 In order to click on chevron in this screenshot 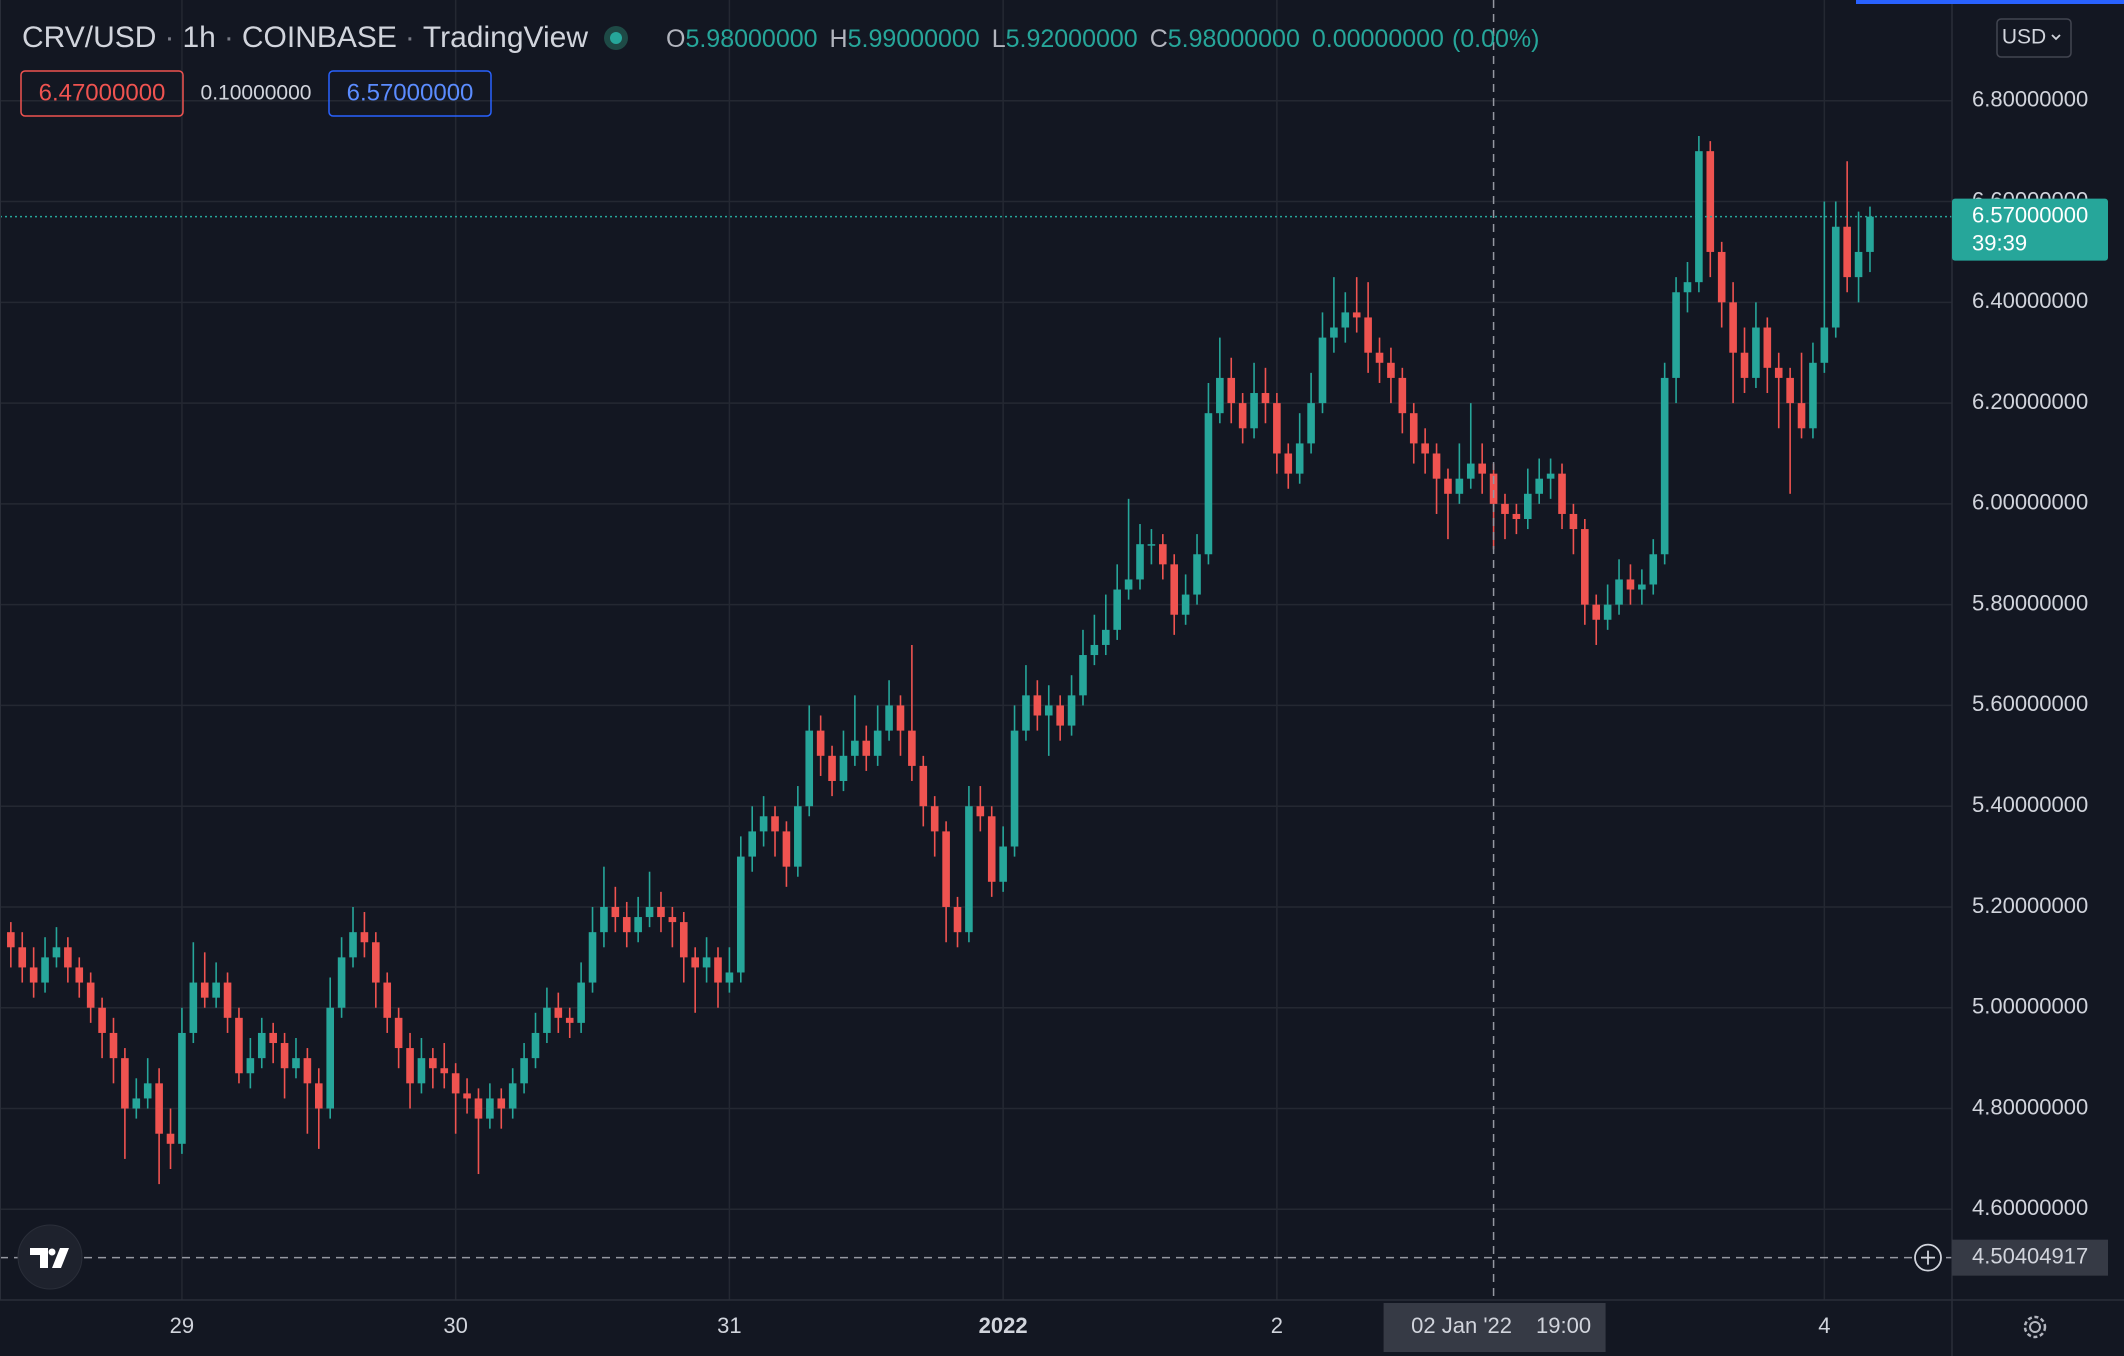, I will do `click(2056, 37)`.